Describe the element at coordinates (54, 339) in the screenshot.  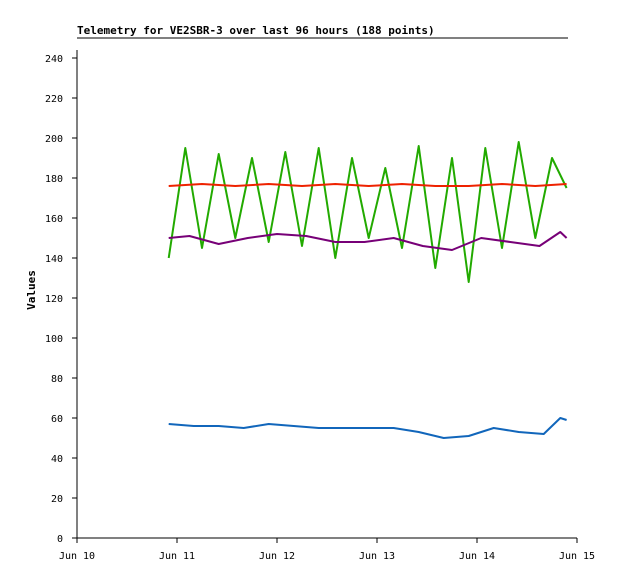
I see `y-tick-label: 100` at that location.